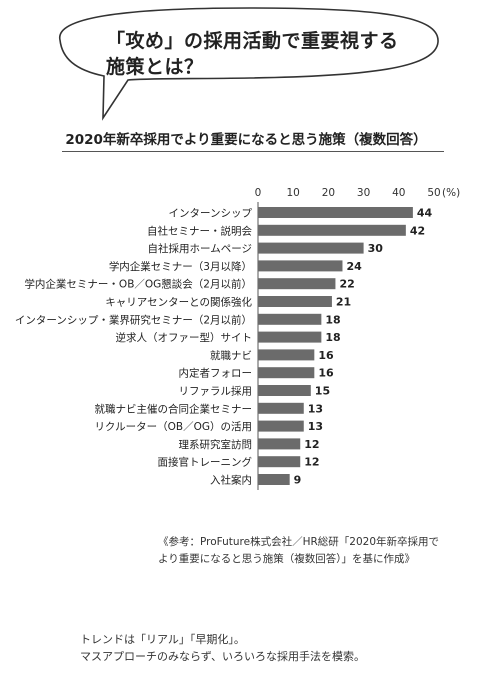 Image resolution: width=492 pixels, height=687 pixels. What do you see at coordinates (417, 230) in the screenshot?
I see `value-label: 42` at bounding box center [417, 230].